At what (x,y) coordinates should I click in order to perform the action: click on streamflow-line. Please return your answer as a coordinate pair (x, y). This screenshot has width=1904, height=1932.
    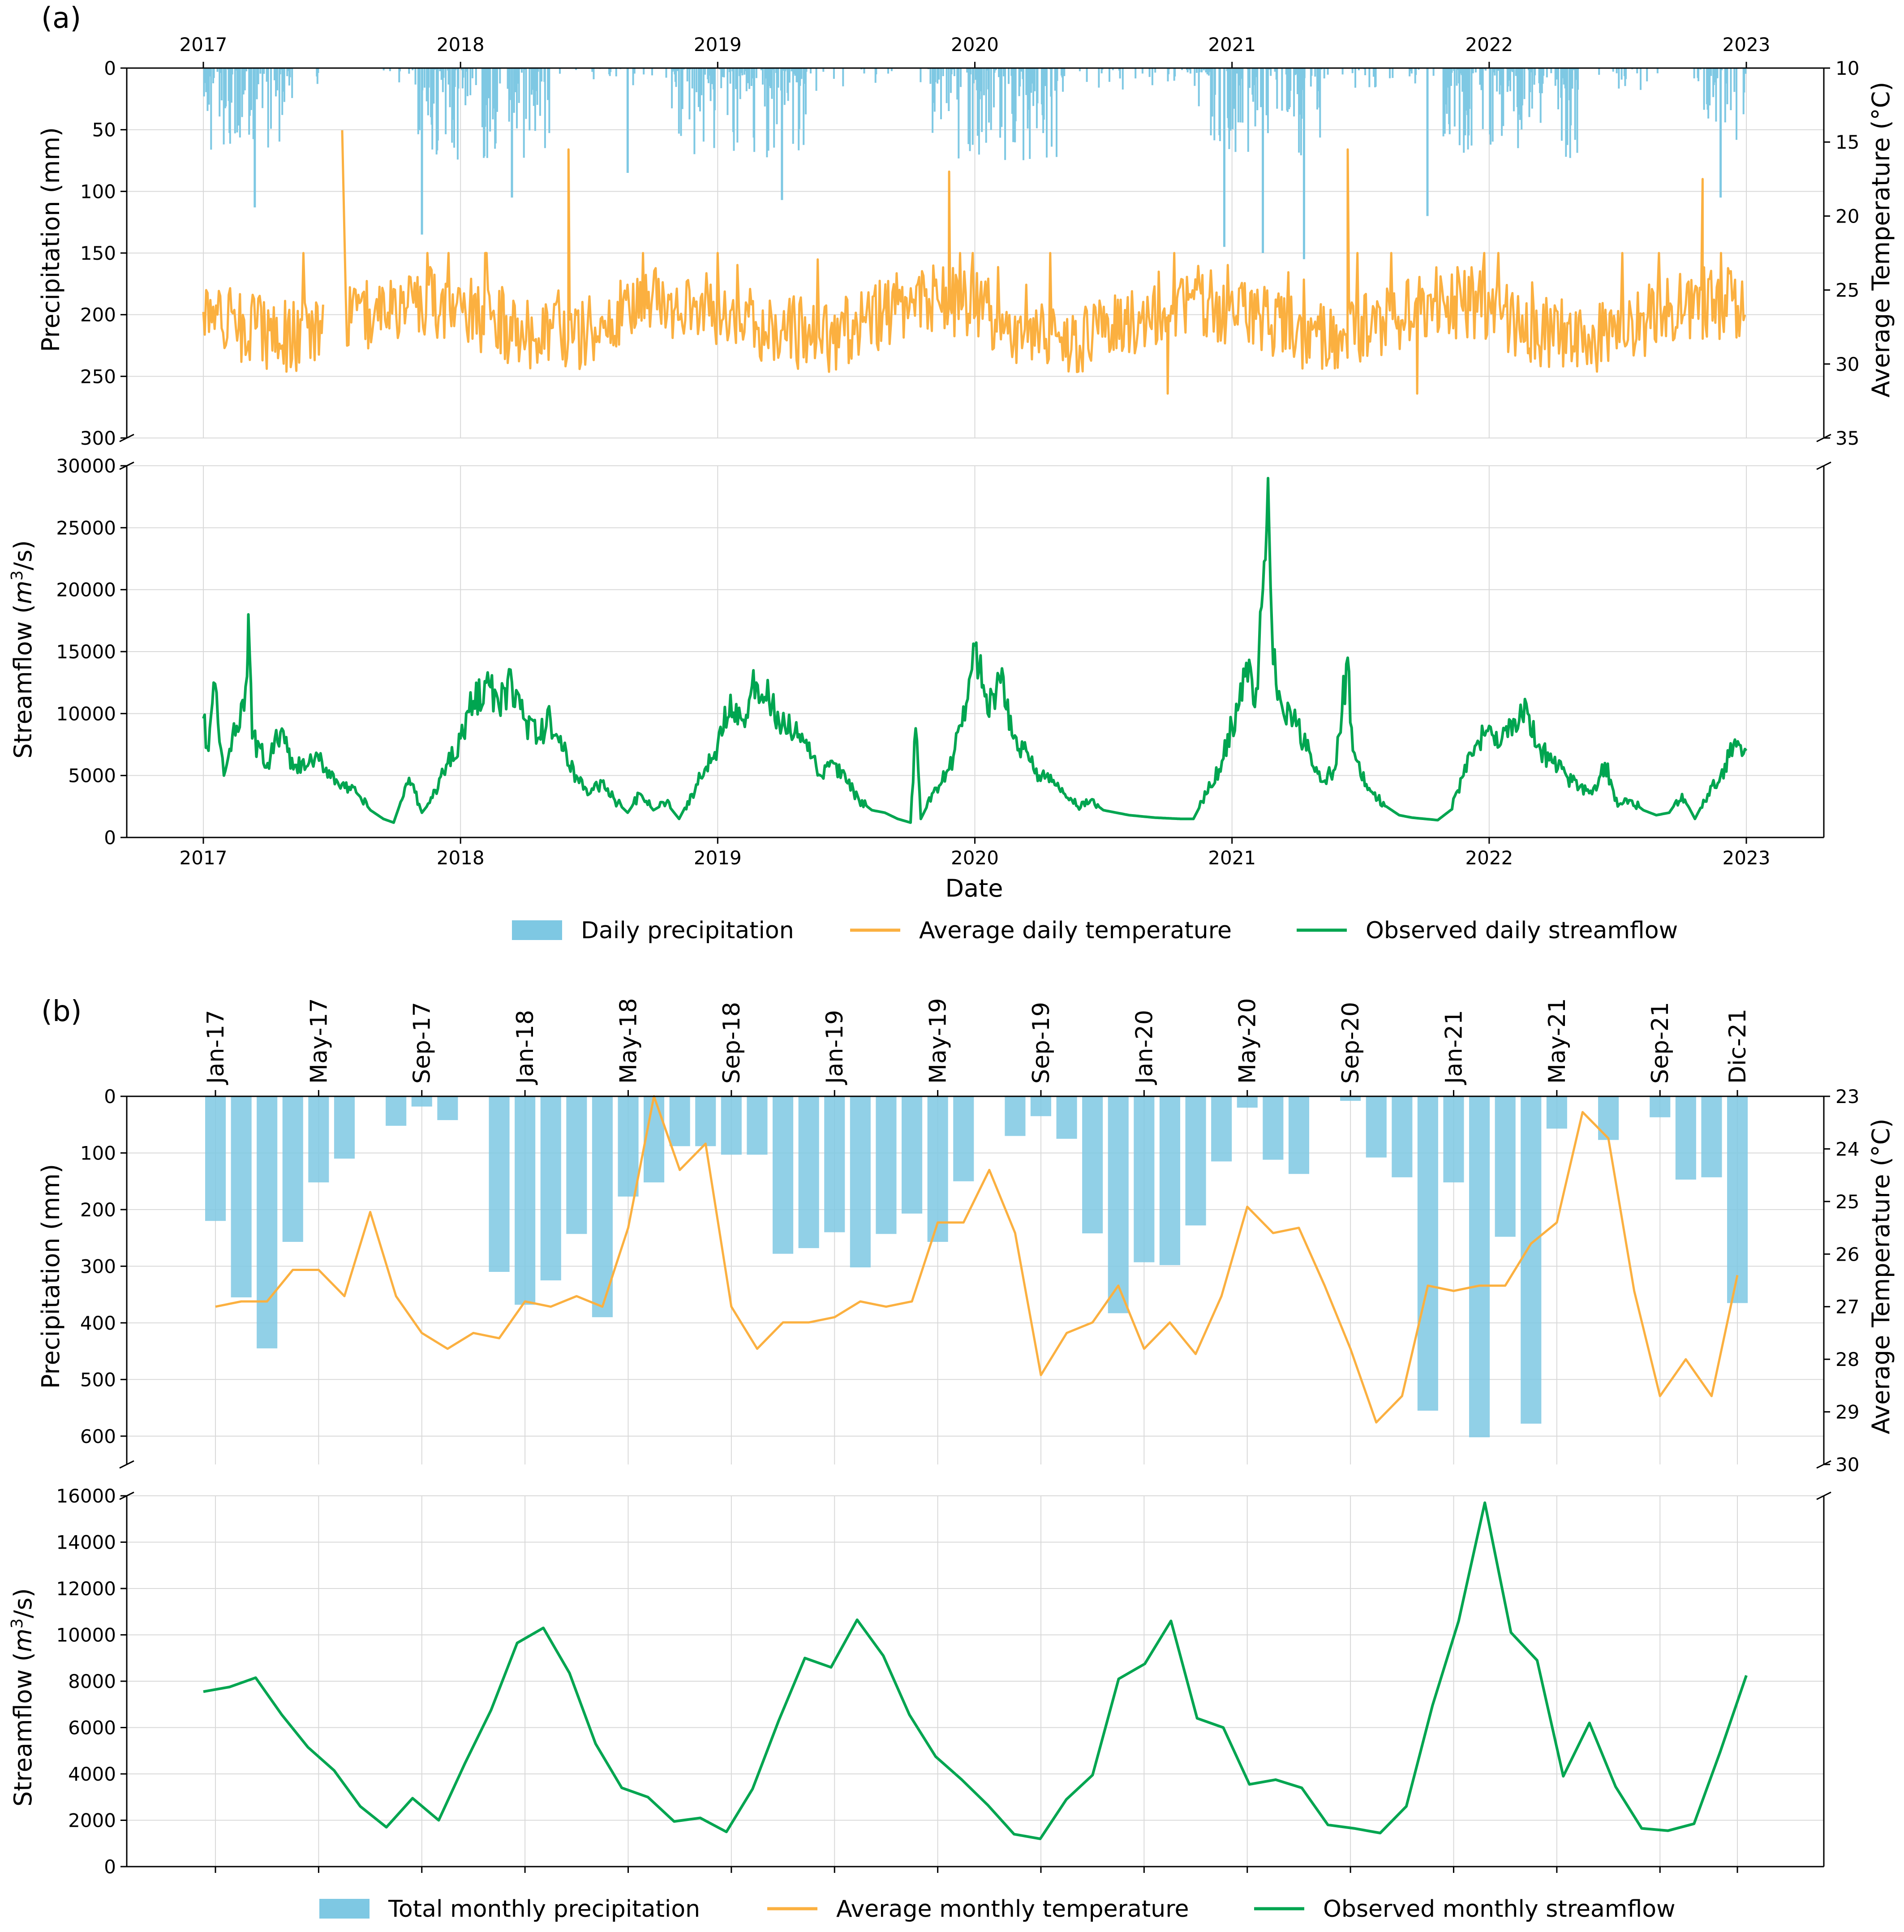
    Looking at the image, I should click on (975, 1670).